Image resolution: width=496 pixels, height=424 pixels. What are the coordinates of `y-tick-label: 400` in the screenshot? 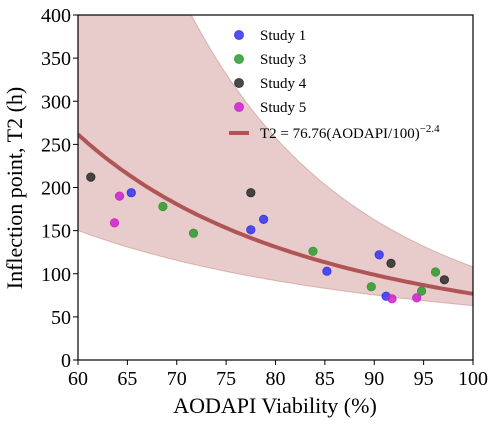 It's located at (56, 16).